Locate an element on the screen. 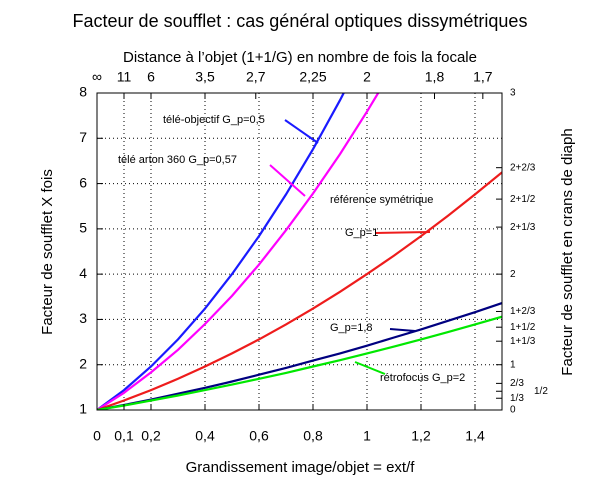  y2-tick-label: 1+1/3 is located at coordinates (523, 341).